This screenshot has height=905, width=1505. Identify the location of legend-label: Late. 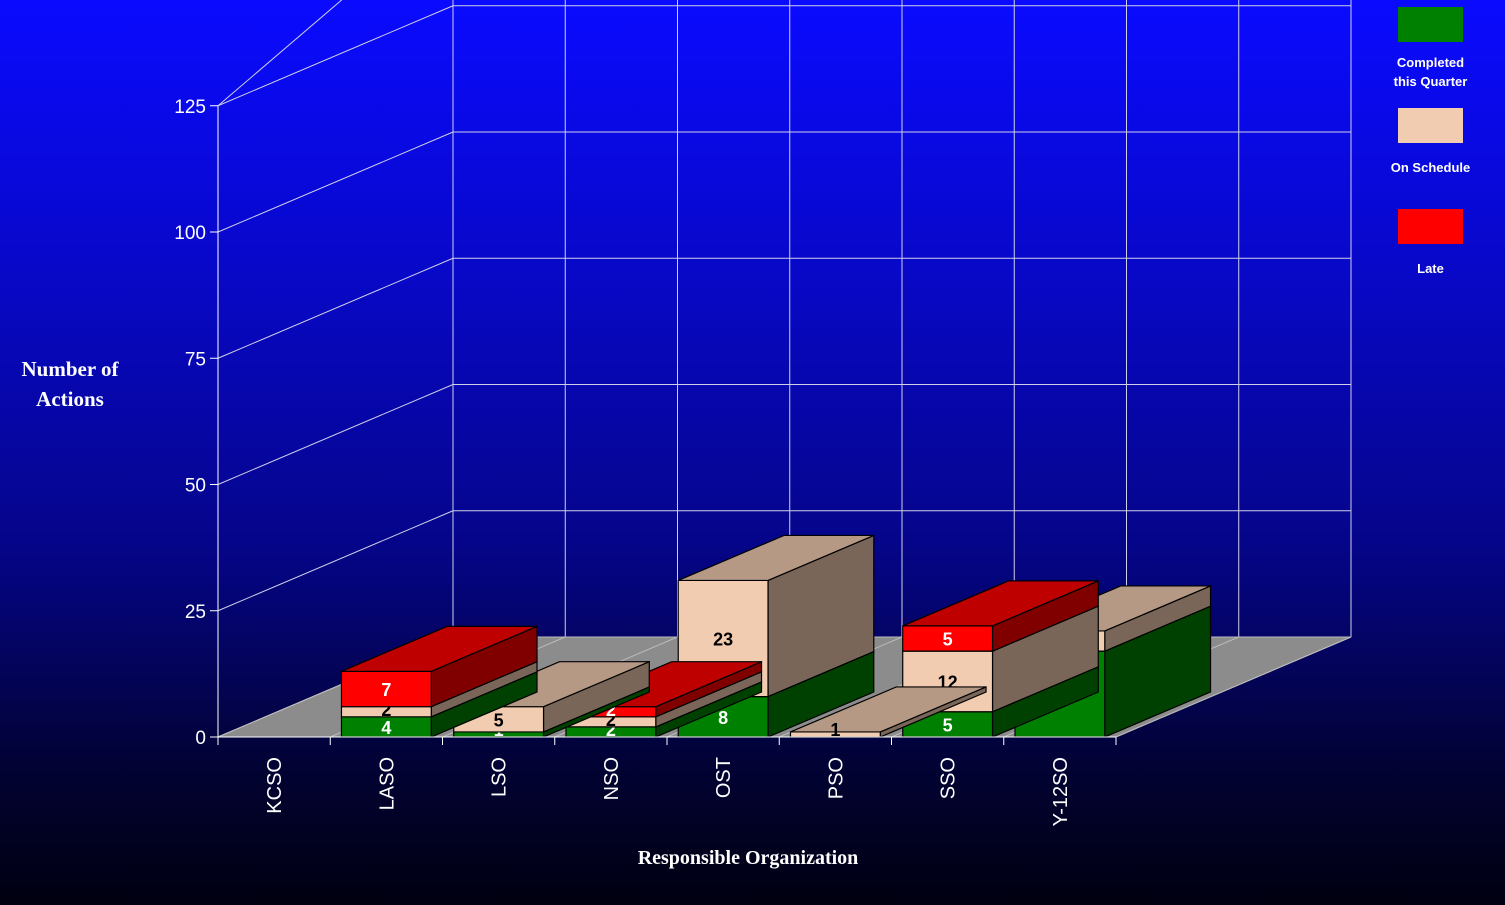
(1430, 268).